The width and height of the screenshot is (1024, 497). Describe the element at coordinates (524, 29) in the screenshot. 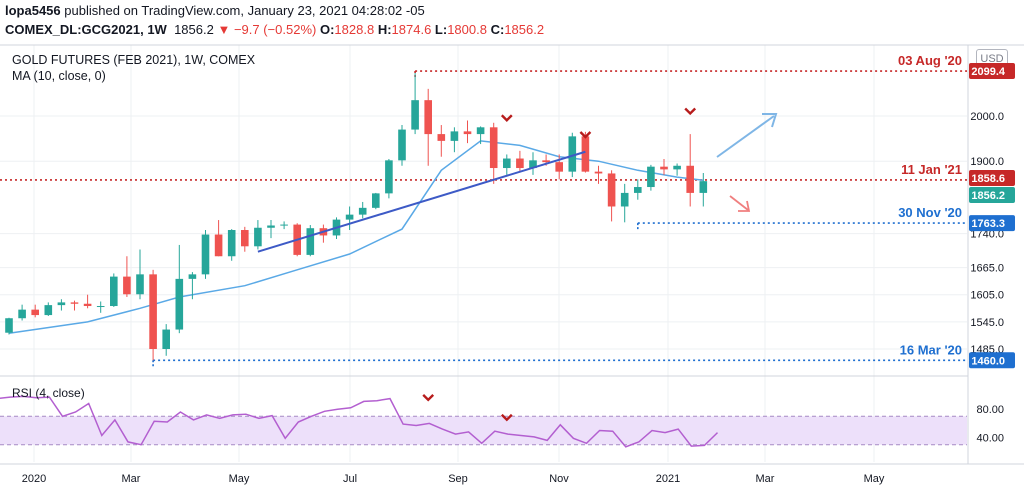

I see `close-value: 1856.2` at that location.